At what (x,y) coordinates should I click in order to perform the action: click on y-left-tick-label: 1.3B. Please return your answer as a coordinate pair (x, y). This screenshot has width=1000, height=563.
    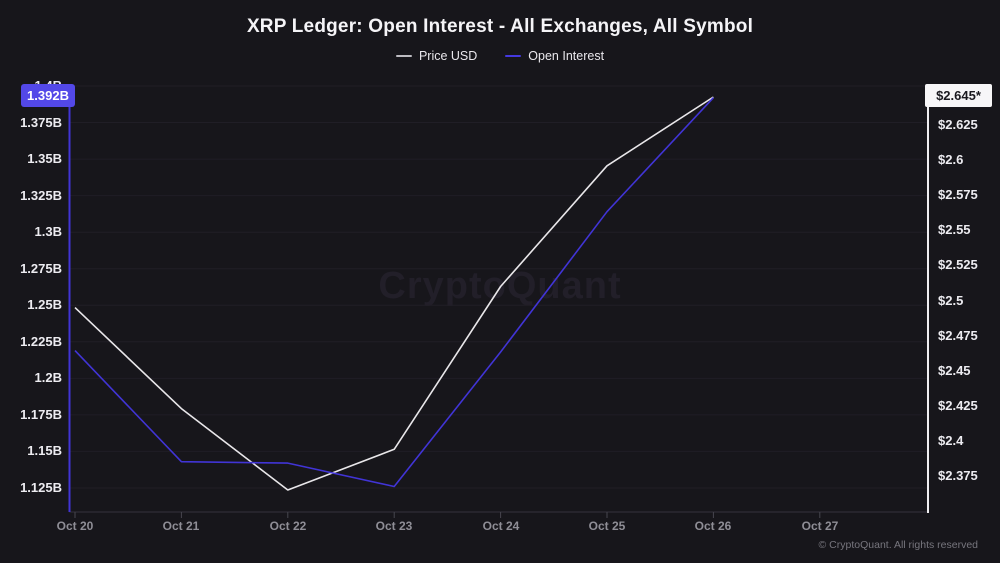
    Looking at the image, I should click on (48, 231).